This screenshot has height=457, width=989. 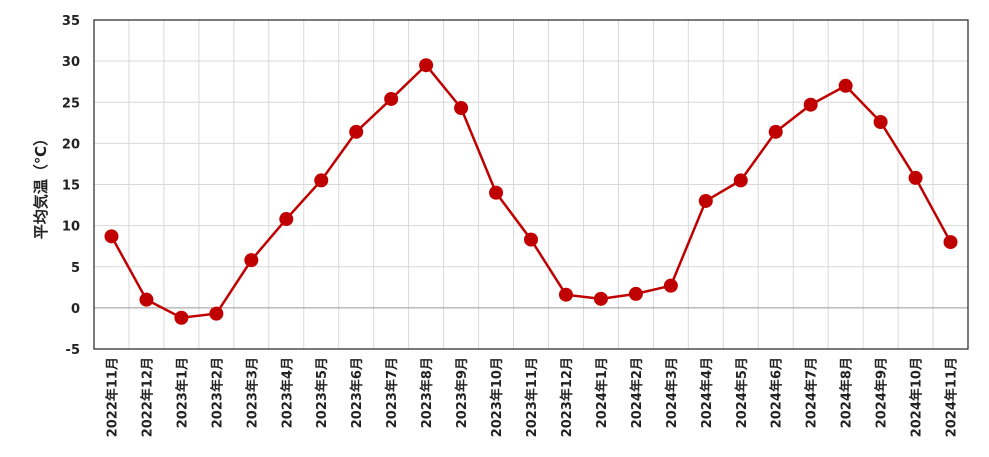 I want to click on x-tick-label: 2024年5月, so click(x=742, y=392).